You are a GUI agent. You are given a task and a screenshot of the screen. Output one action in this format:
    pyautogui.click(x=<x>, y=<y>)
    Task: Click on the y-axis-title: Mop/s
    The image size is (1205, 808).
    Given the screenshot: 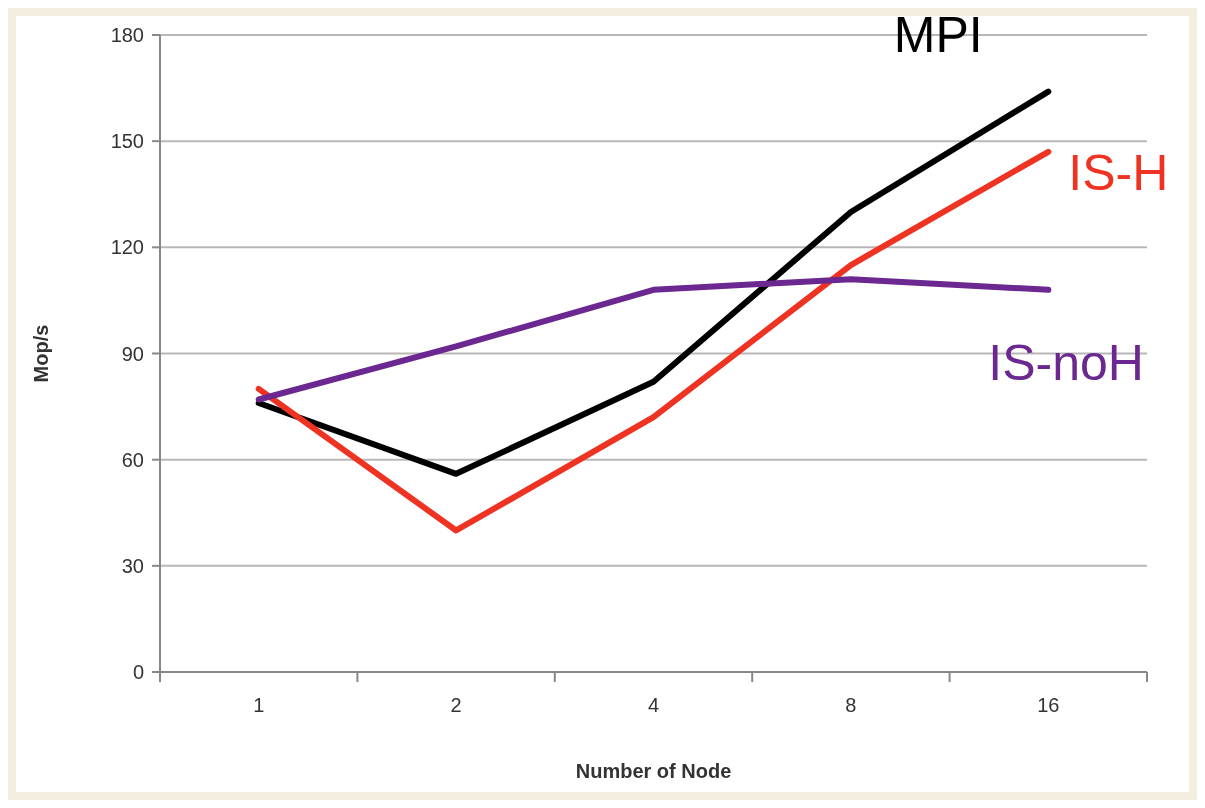 What is the action you would take?
    pyautogui.click(x=41, y=353)
    